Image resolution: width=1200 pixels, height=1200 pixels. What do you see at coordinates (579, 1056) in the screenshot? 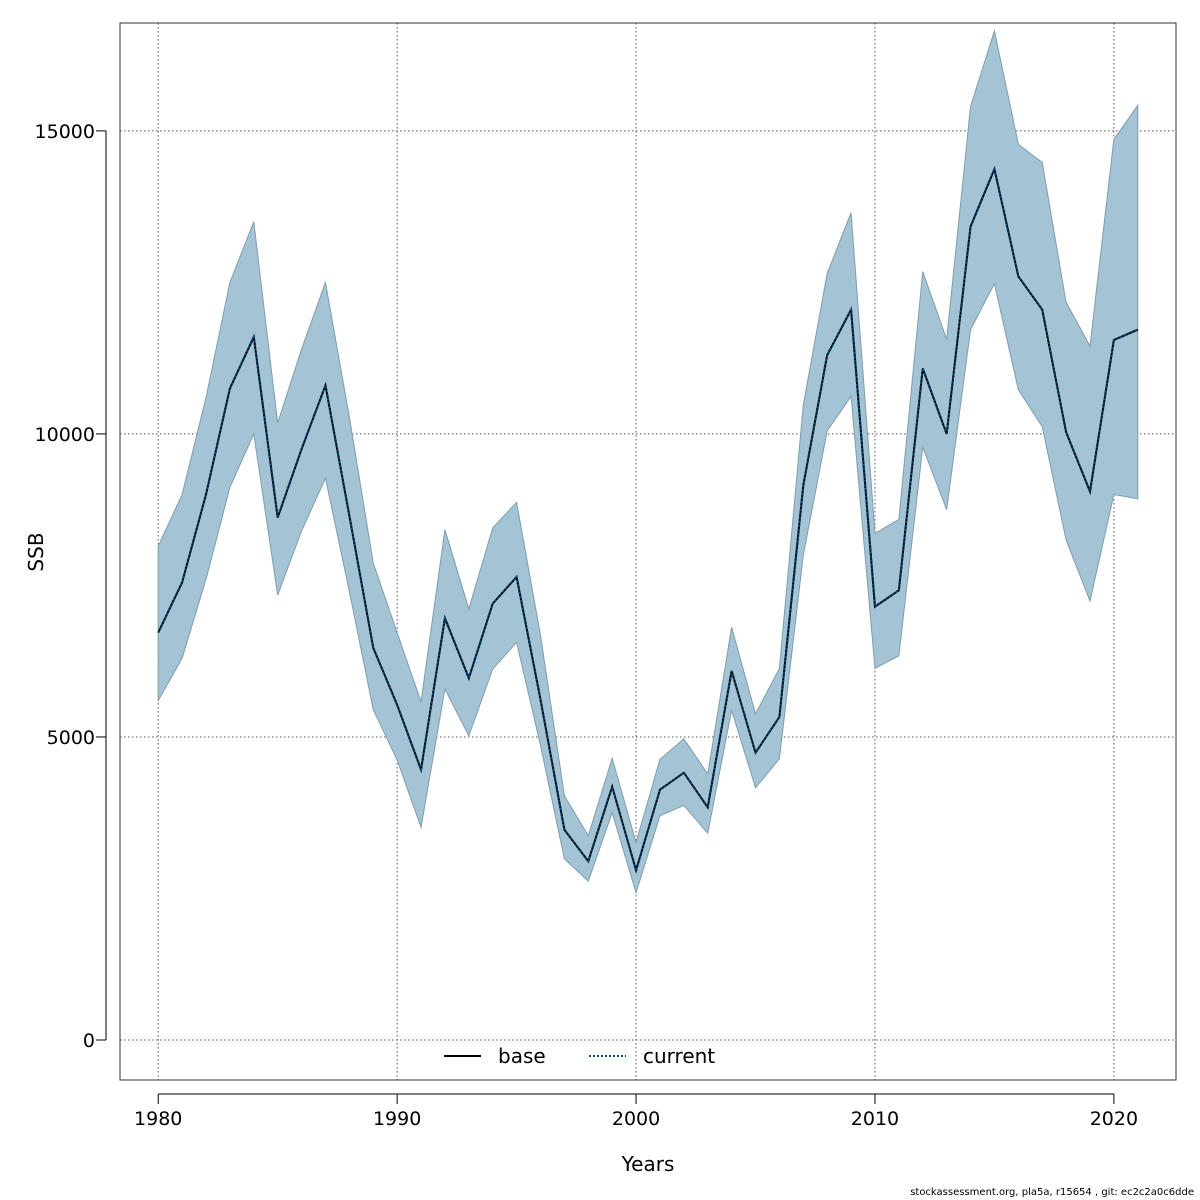
I see `legend: base current` at bounding box center [579, 1056].